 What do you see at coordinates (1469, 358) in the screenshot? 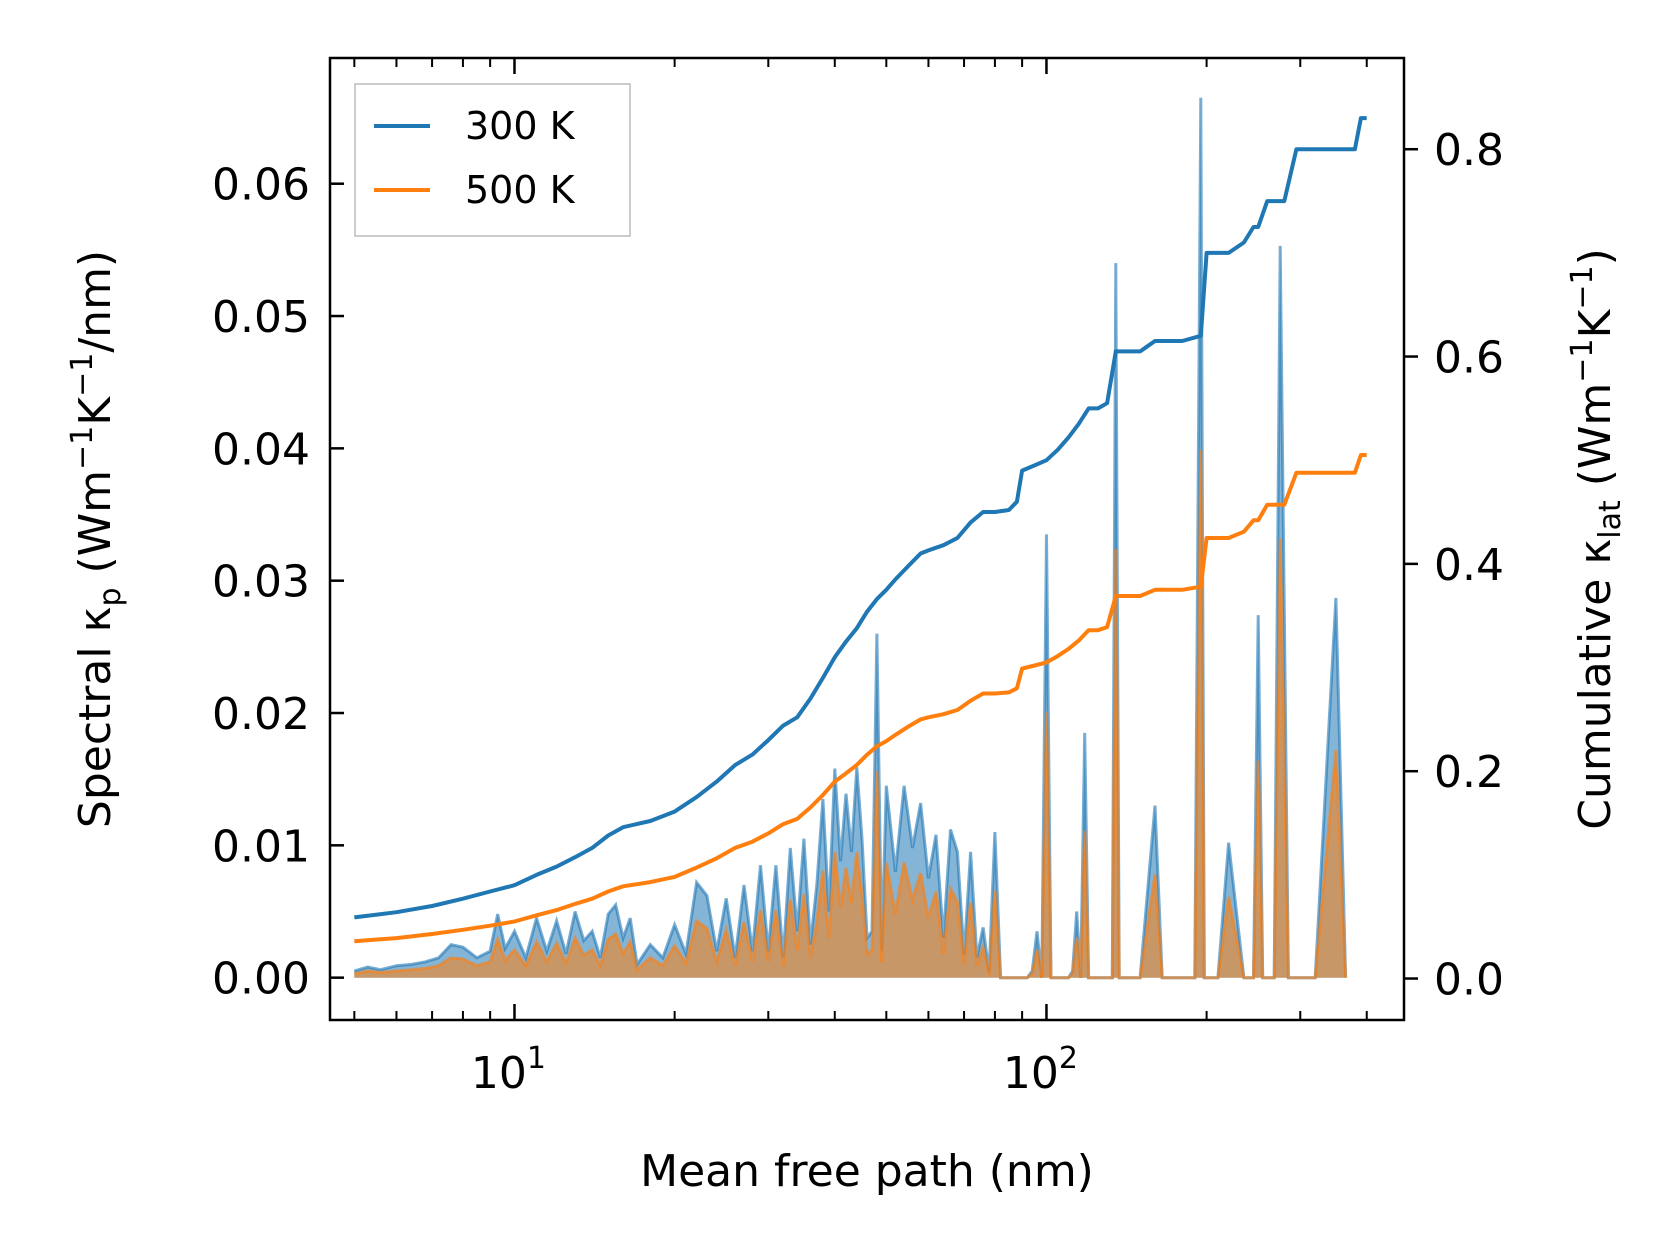
I see `y-tick-label-right-3: 0.6` at bounding box center [1469, 358].